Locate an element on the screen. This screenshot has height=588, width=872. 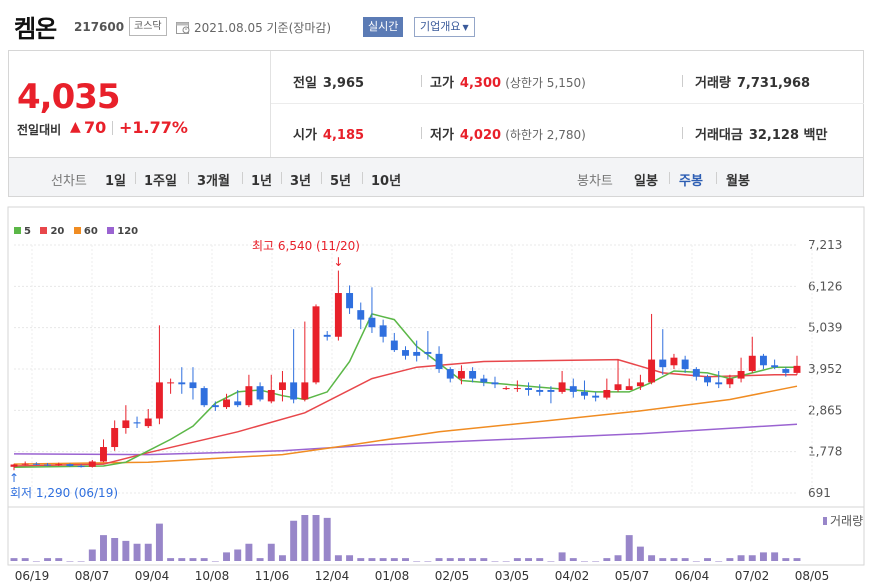
x-tick-label: 06/04 is located at coordinates (692, 576).